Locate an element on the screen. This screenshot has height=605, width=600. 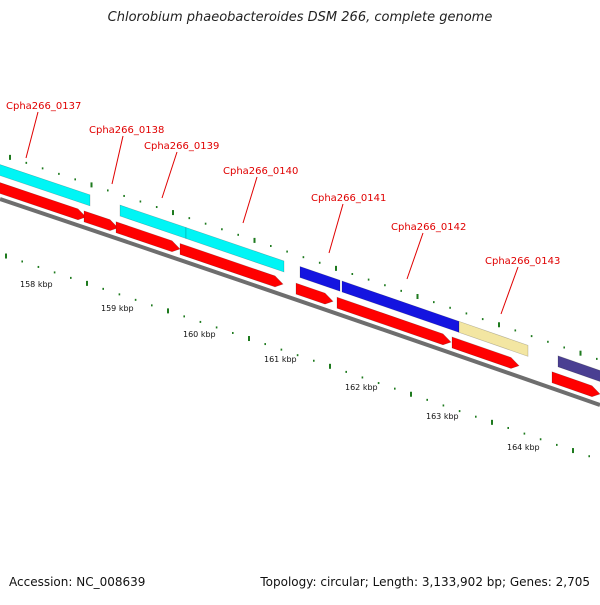
scale-label-164: 164 kbp is located at coordinates (523, 447).